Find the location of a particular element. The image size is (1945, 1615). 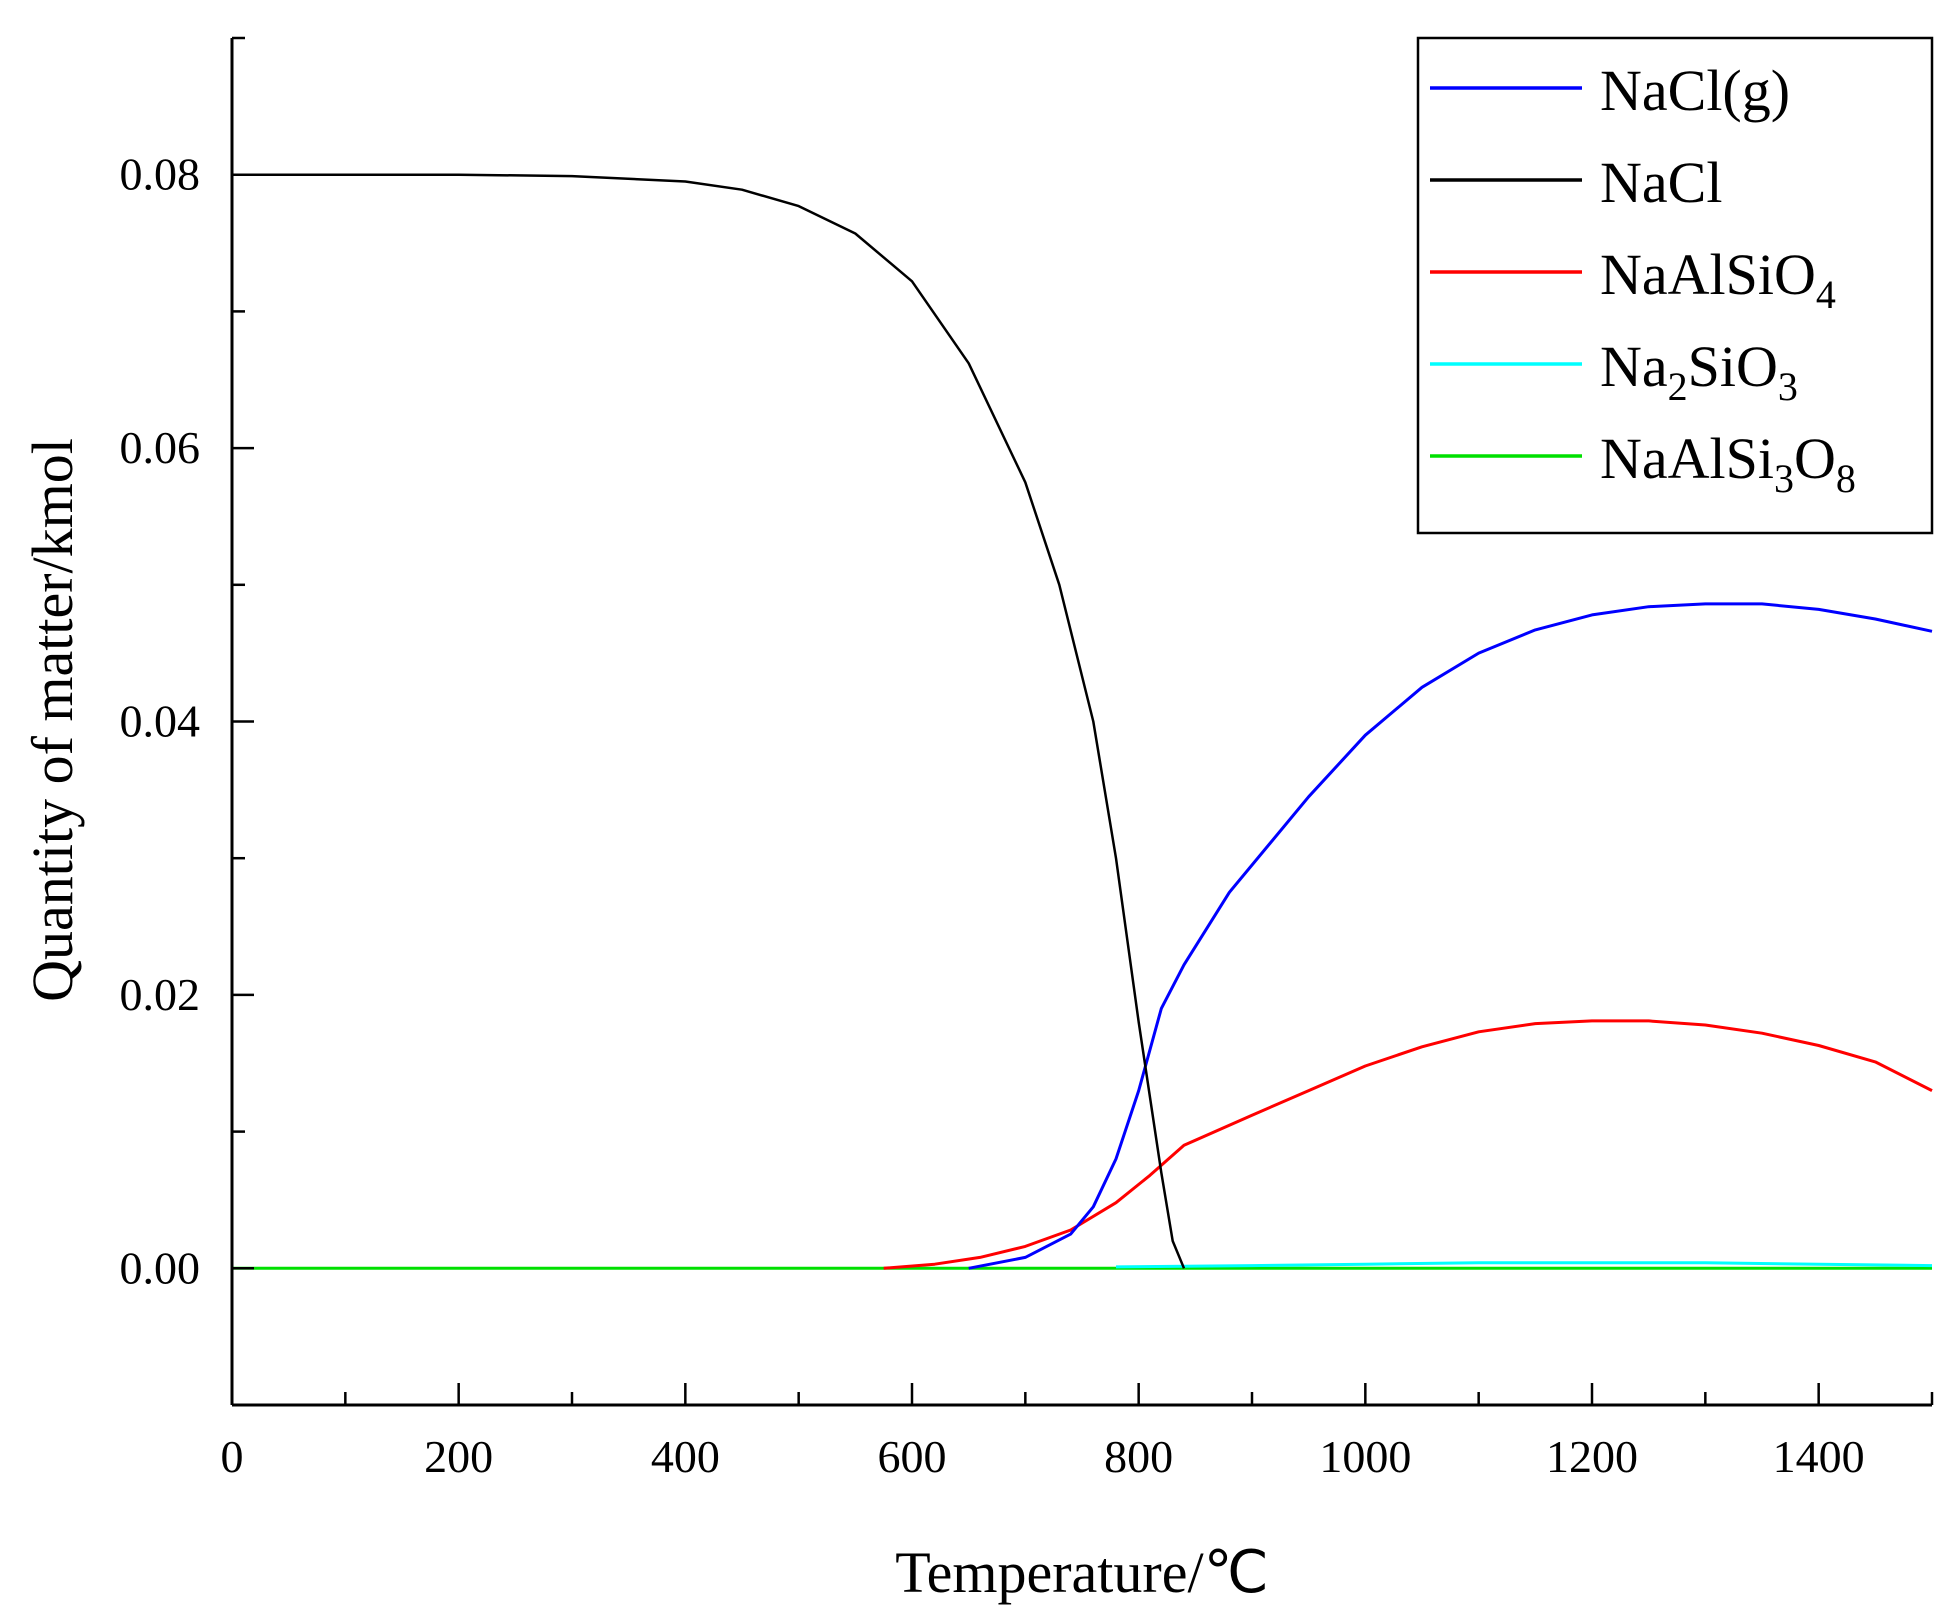

legend-label: Na2SiO3 is located at coordinates (1699, 371).